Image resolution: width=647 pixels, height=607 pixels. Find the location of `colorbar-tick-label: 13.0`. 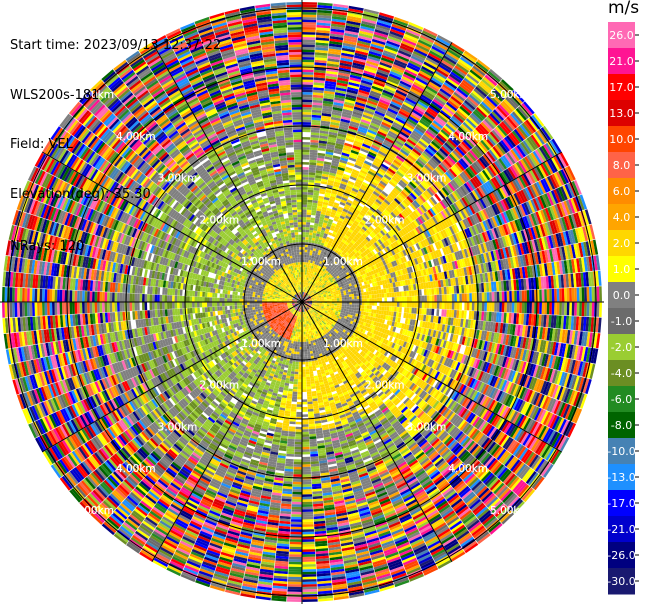

colorbar-tick-label: 13.0 is located at coordinates (621, 113).